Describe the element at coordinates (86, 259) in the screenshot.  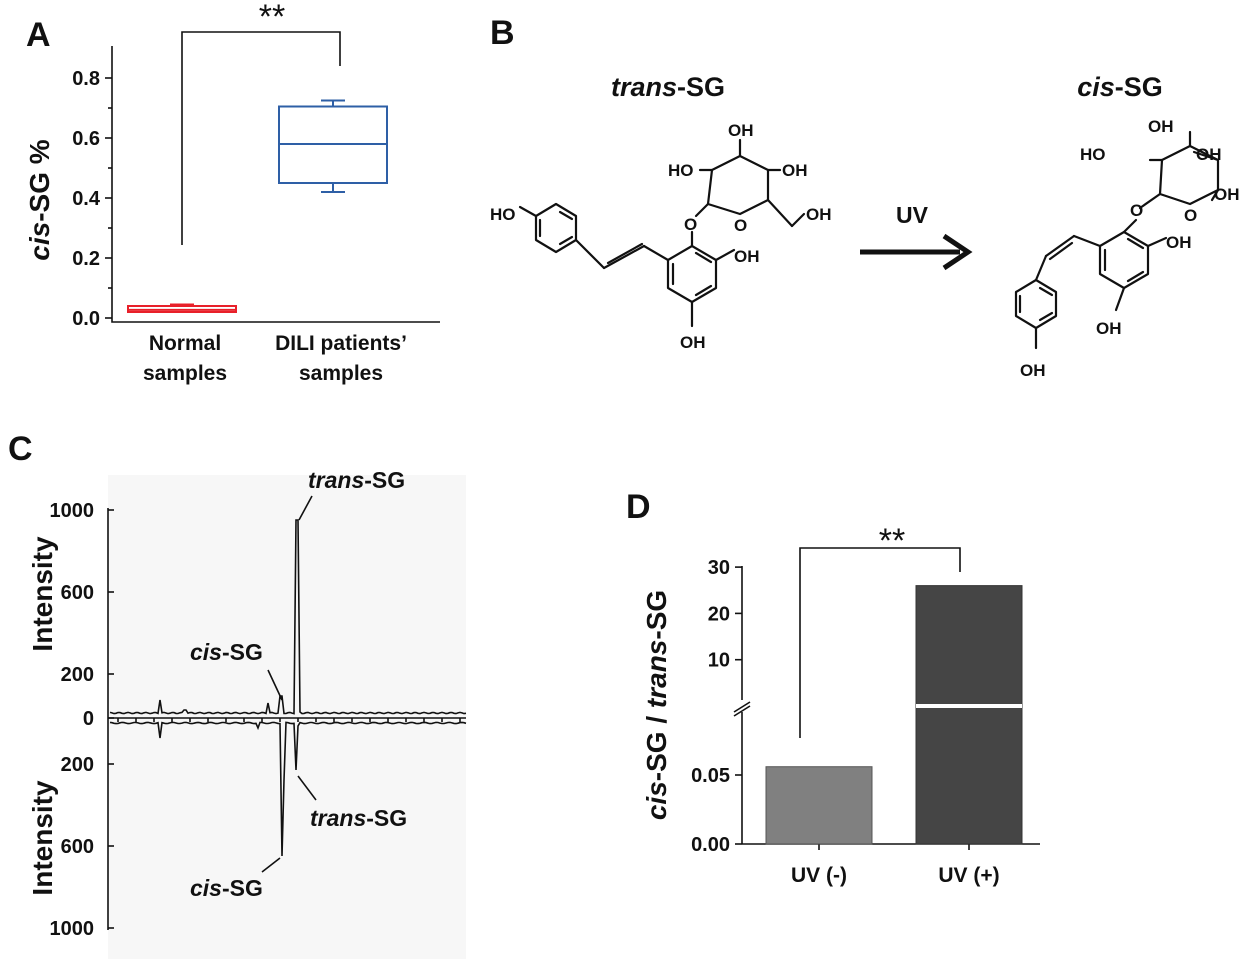
I see `panel-a-y-tick-label: 0.2` at that location.